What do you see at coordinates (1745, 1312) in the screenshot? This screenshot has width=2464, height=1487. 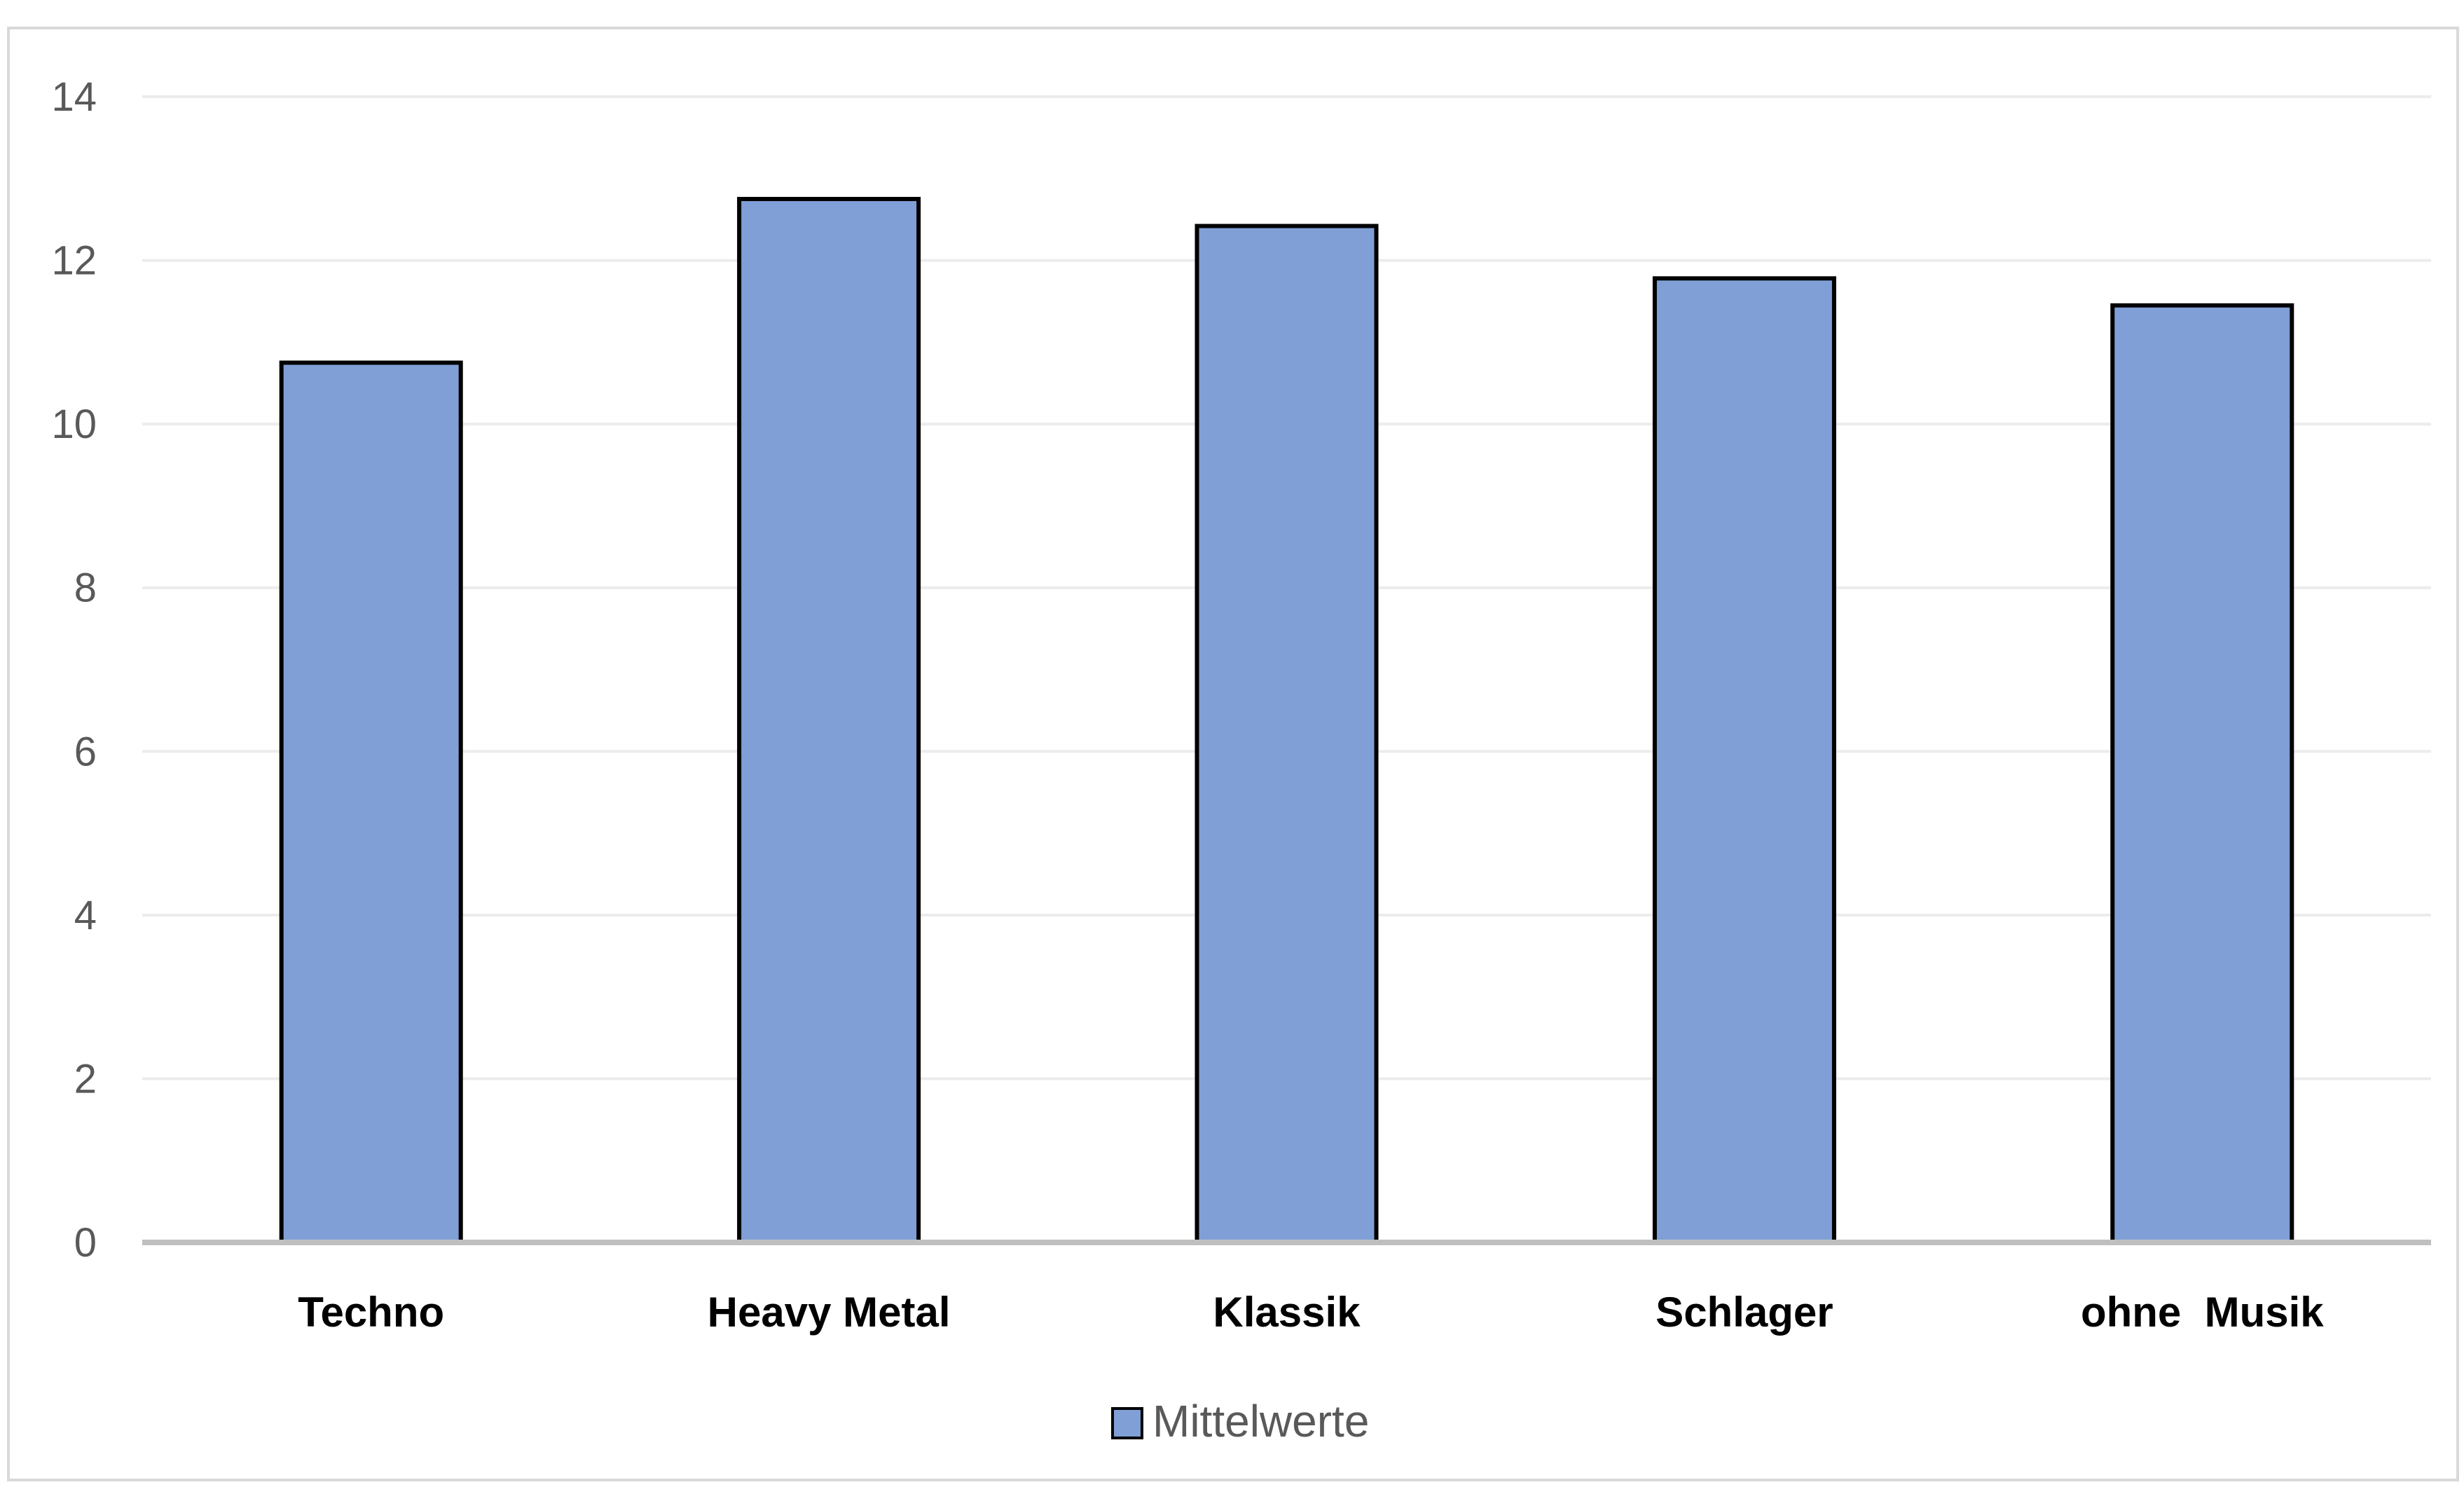 I see `x-tick-label: Schlager` at bounding box center [1745, 1312].